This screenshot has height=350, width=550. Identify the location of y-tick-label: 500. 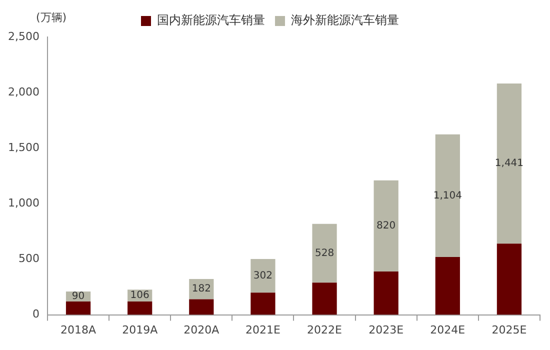
(29, 259).